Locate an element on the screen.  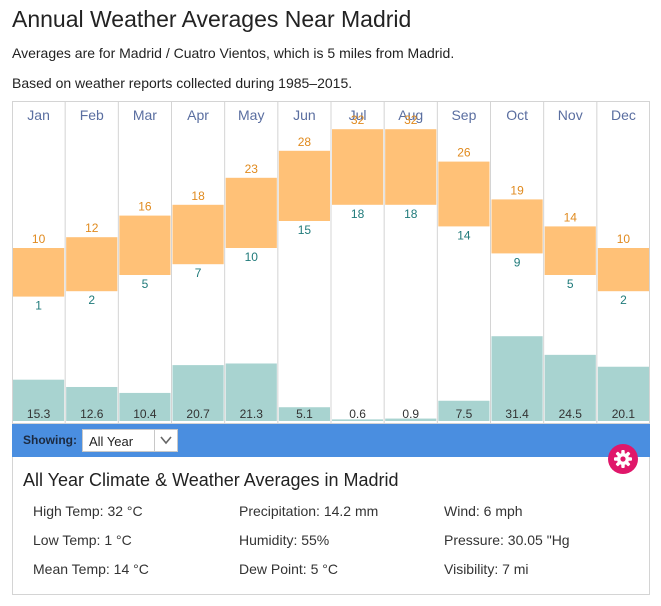
low-temp-label: 1 is located at coordinates (38, 306).